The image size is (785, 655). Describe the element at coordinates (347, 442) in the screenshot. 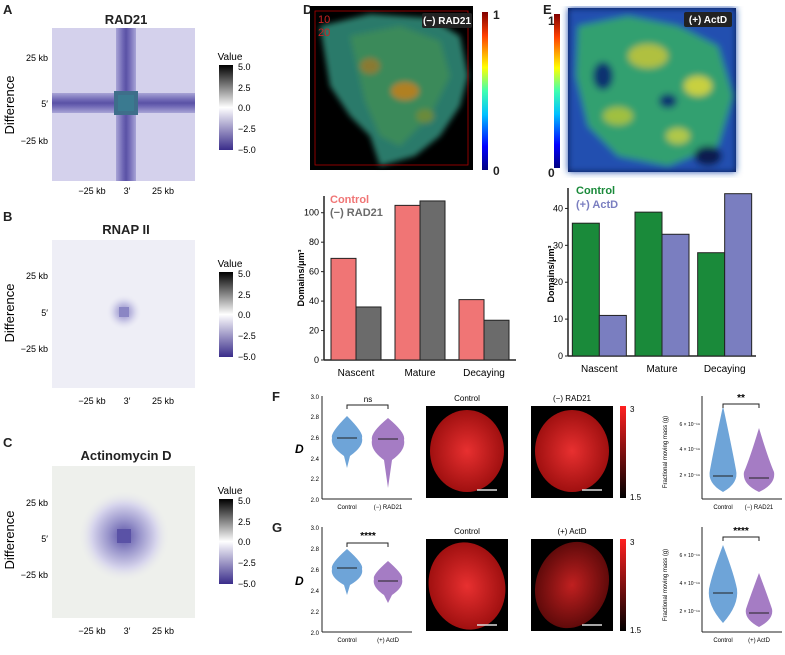

I see `violin-f-control` at that location.